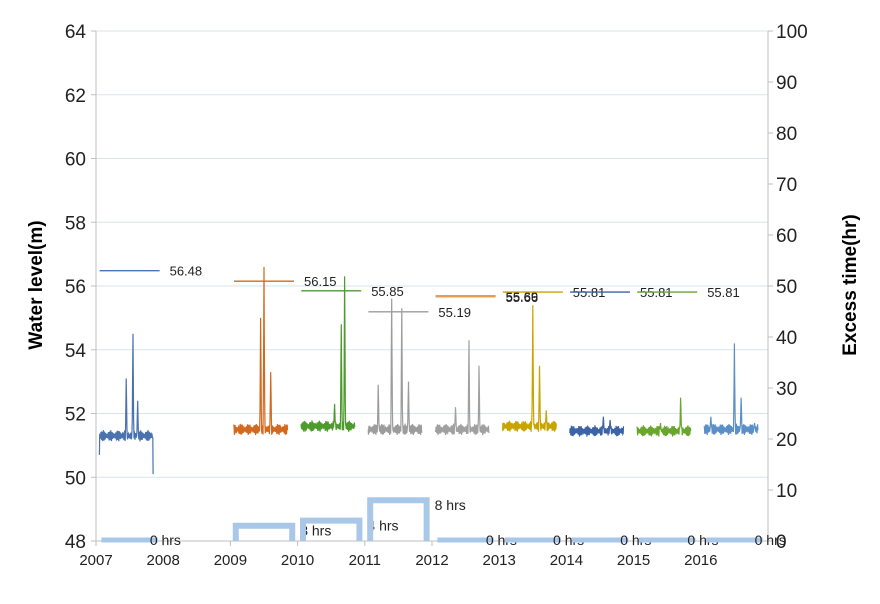 Image resolution: width=880 pixels, height=604 pixels. What do you see at coordinates (75, 287) in the screenshot?
I see `y-tick-label: 56` at bounding box center [75, 287].